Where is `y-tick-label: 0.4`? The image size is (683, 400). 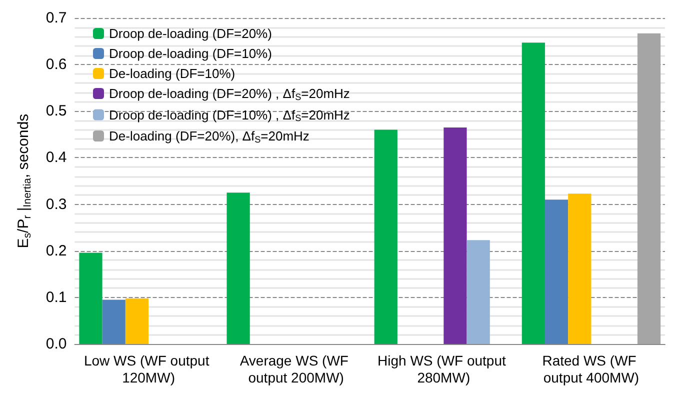
y-tick-label: 0.4 is located at coordinates (56, 157).